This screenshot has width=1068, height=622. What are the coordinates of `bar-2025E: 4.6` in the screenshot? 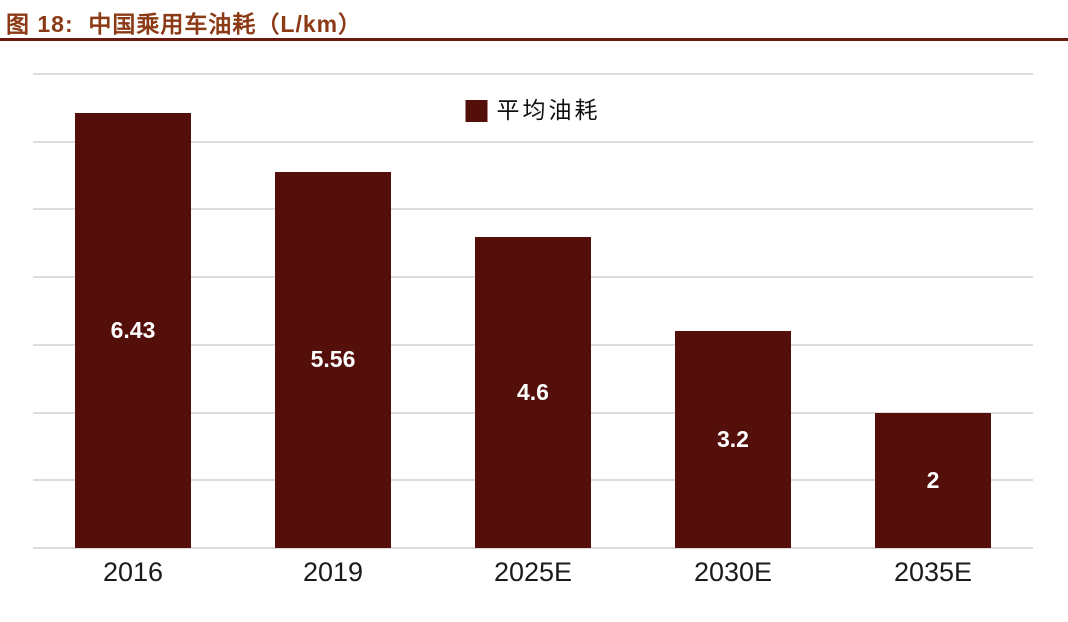 It's located at (533, 392).